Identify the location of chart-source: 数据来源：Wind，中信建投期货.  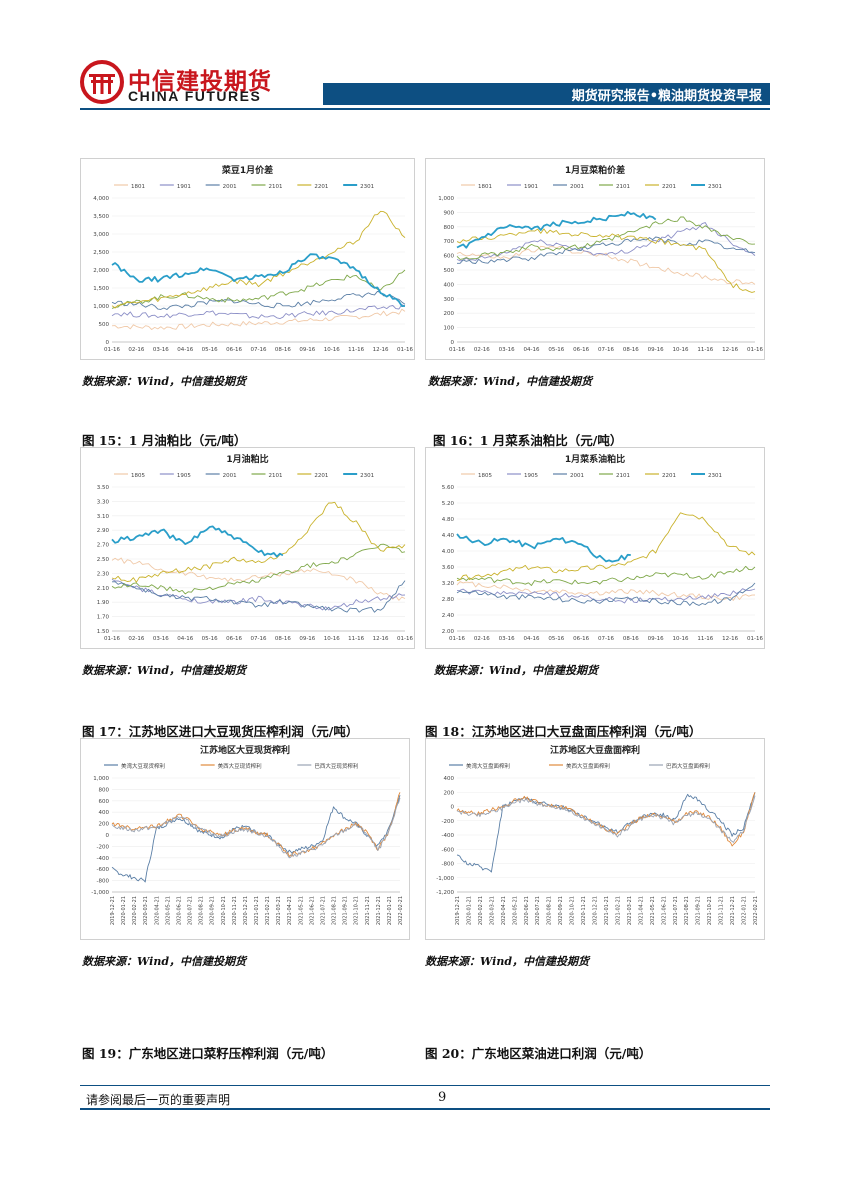
(164, 961).